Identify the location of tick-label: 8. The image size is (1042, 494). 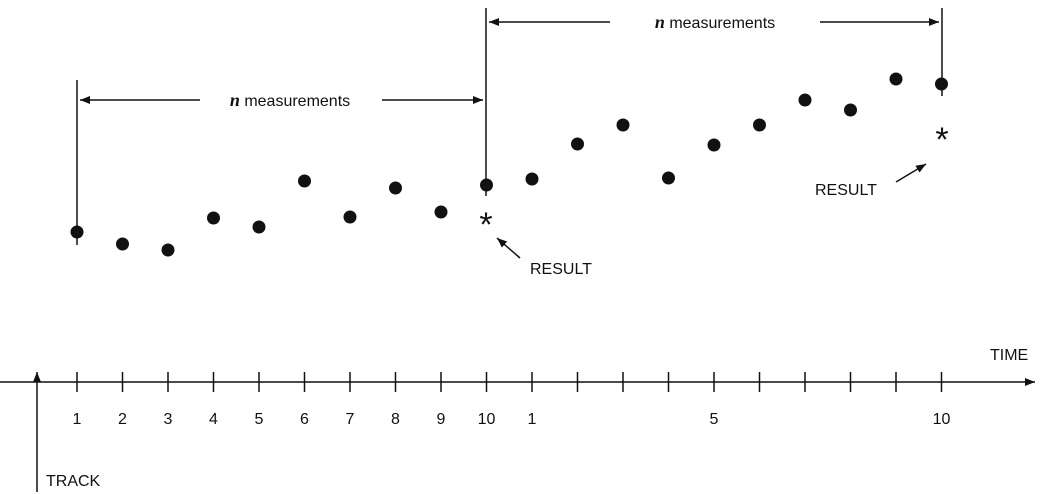
(395, 419).